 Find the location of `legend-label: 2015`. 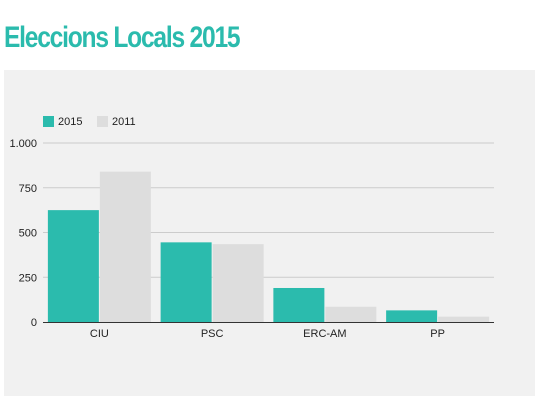

legend-label: 2015 is located at coordinates (70, 122).